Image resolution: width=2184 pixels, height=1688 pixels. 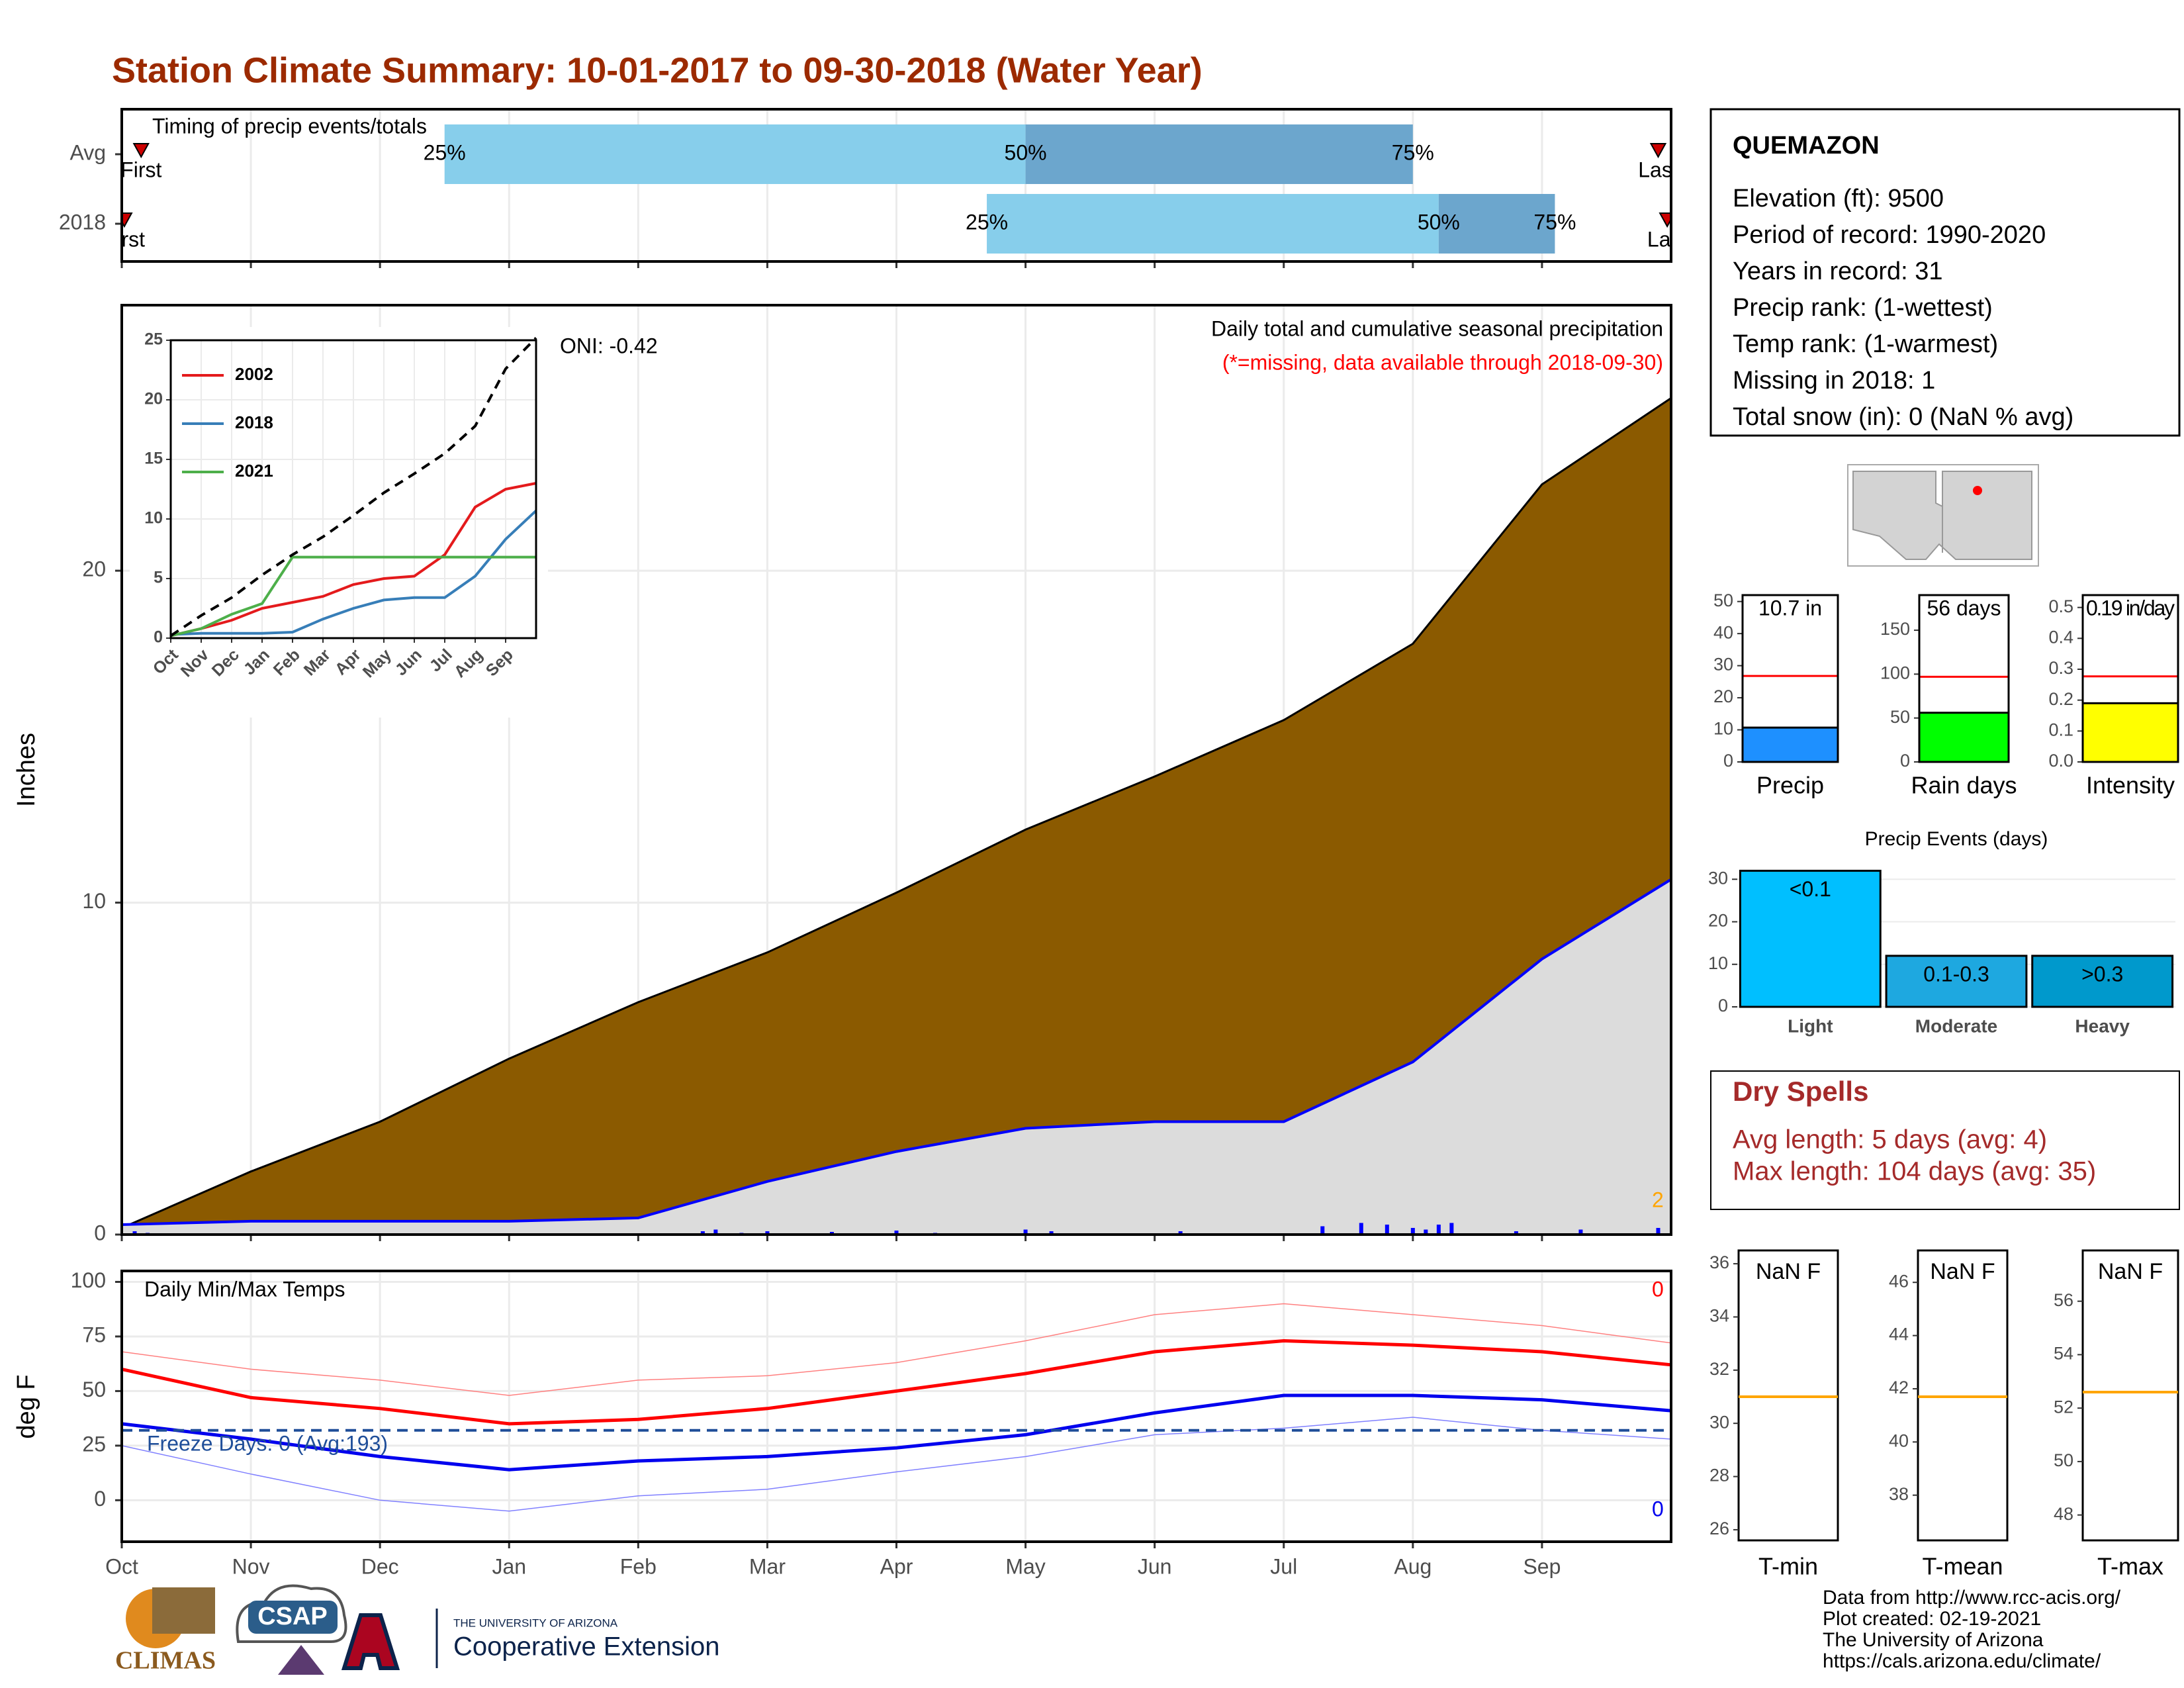 I want to click on y-tick-label: 26, so click(x=1719, y=1528).